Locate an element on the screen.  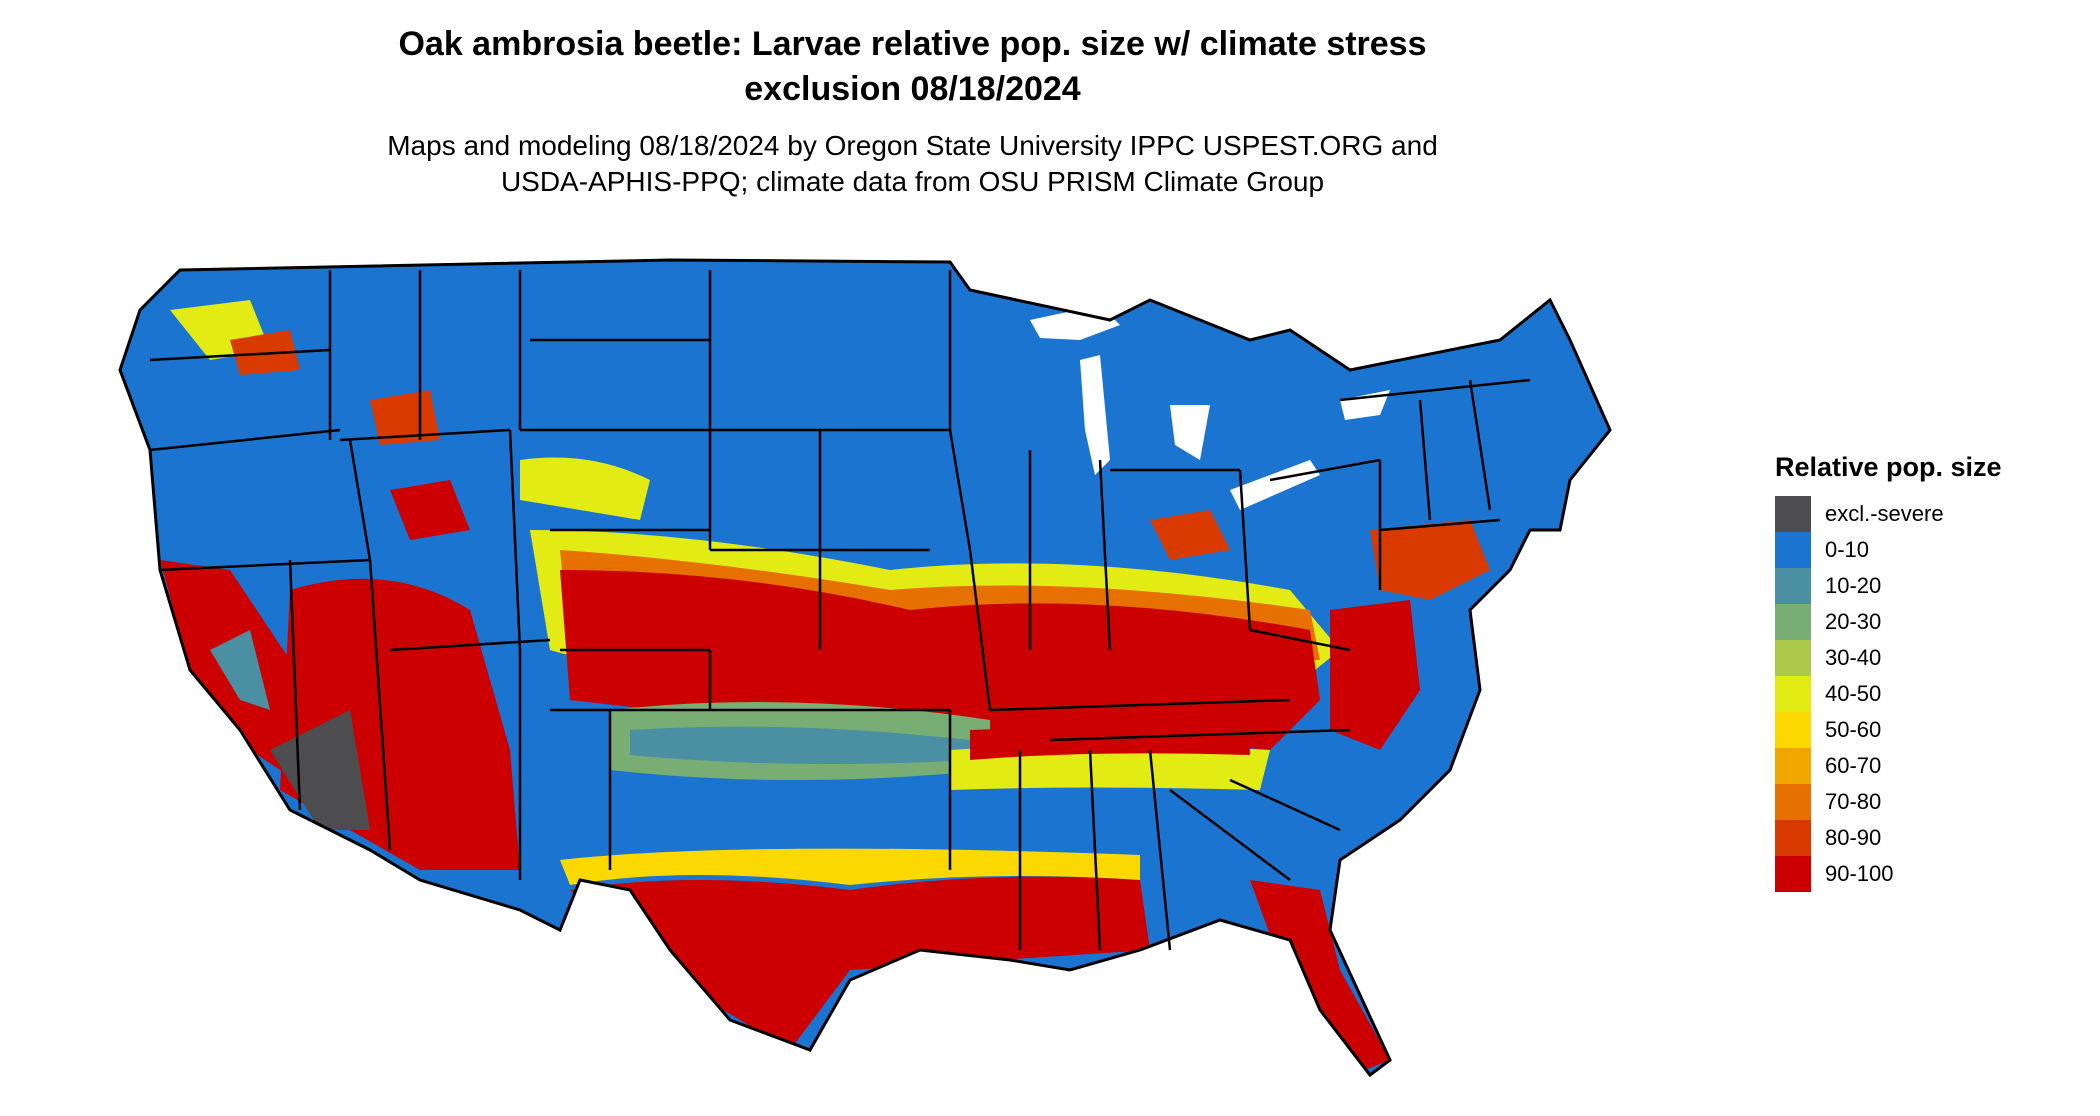
legend-label: 40-50 is located at coordinates (1853, 693).